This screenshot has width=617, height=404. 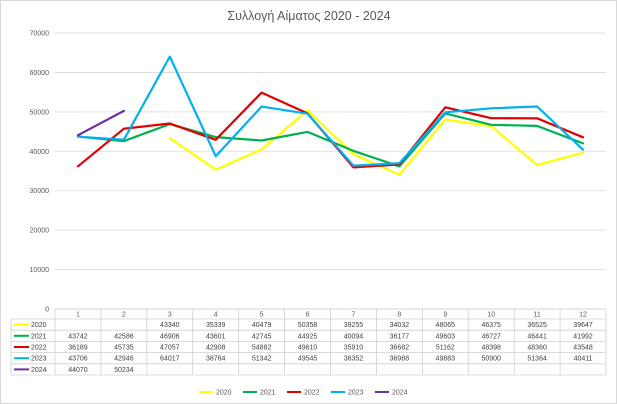 I want to click on data-label: 42586, so click(x=124, y=336).